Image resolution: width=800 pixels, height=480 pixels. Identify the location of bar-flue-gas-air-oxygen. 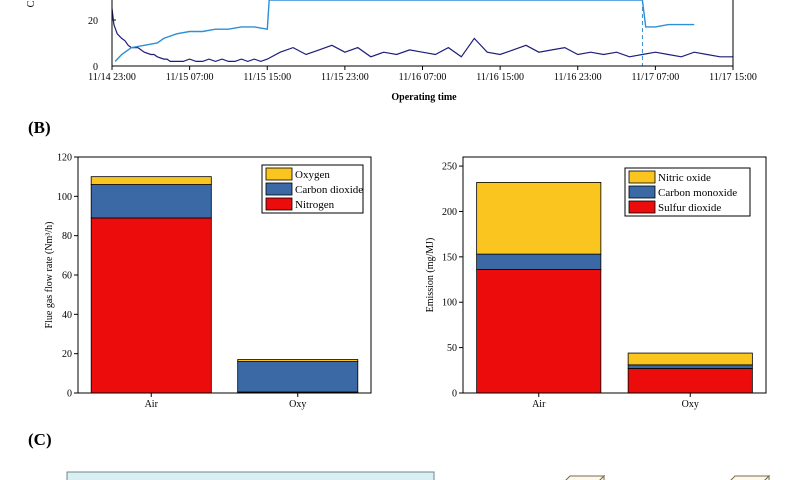
(151, 180).